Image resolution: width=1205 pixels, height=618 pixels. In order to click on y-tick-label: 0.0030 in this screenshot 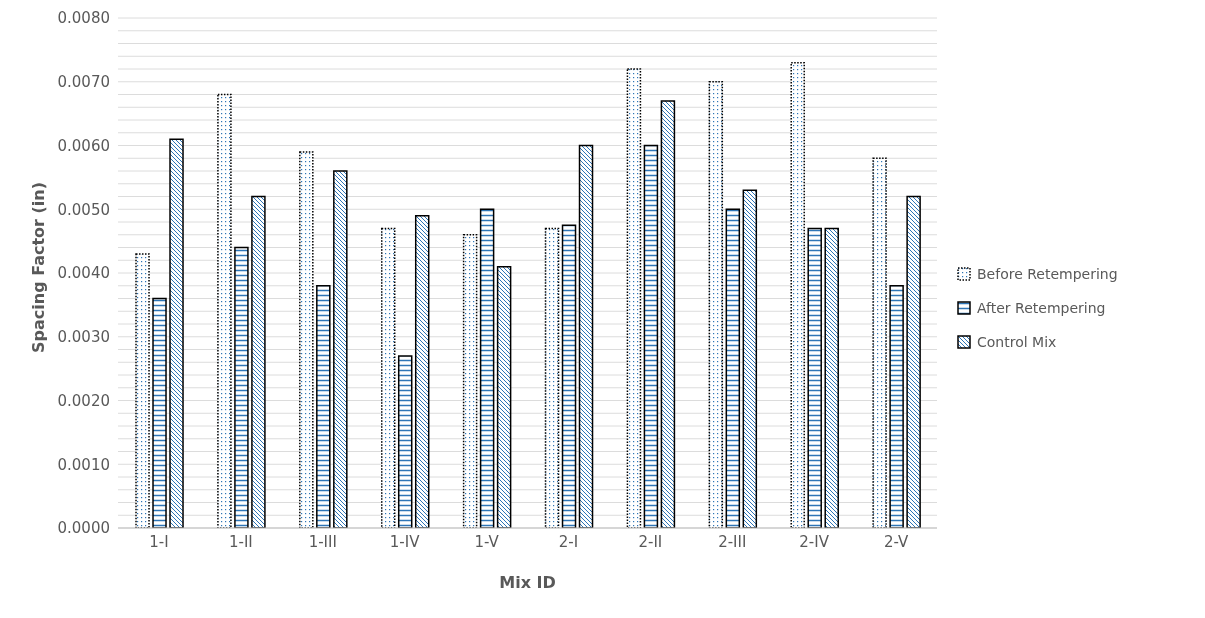, I will do `click(83, 337)`.